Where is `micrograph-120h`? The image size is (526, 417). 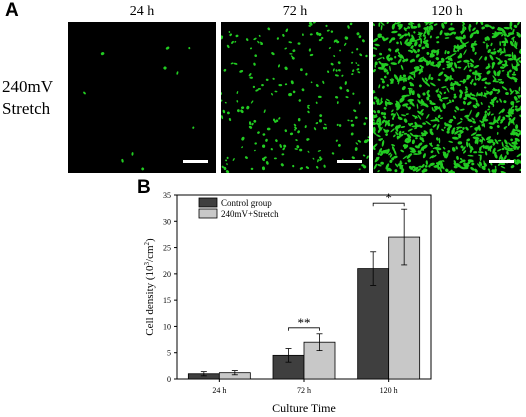
micrograph-120h is located at coordinates (447, 97).